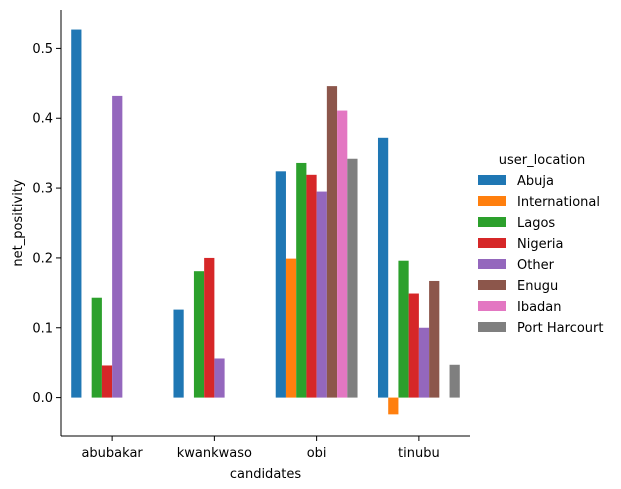 This screenshot has width=621, height=489. What do you see at coordinates (117, 246) in the screenshot?
I see `bar-other-abubakar` at bounding box center [117, 246].